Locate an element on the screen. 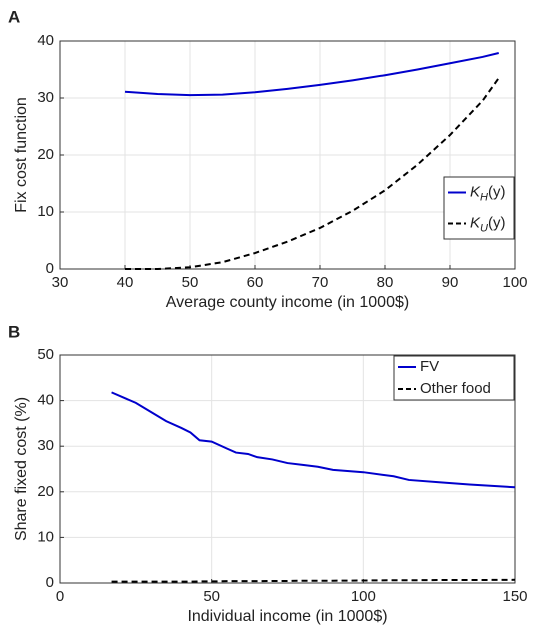 This screenshot has height=635, width=534. x-tick-label: 90 is located at coordinates (450, 282).